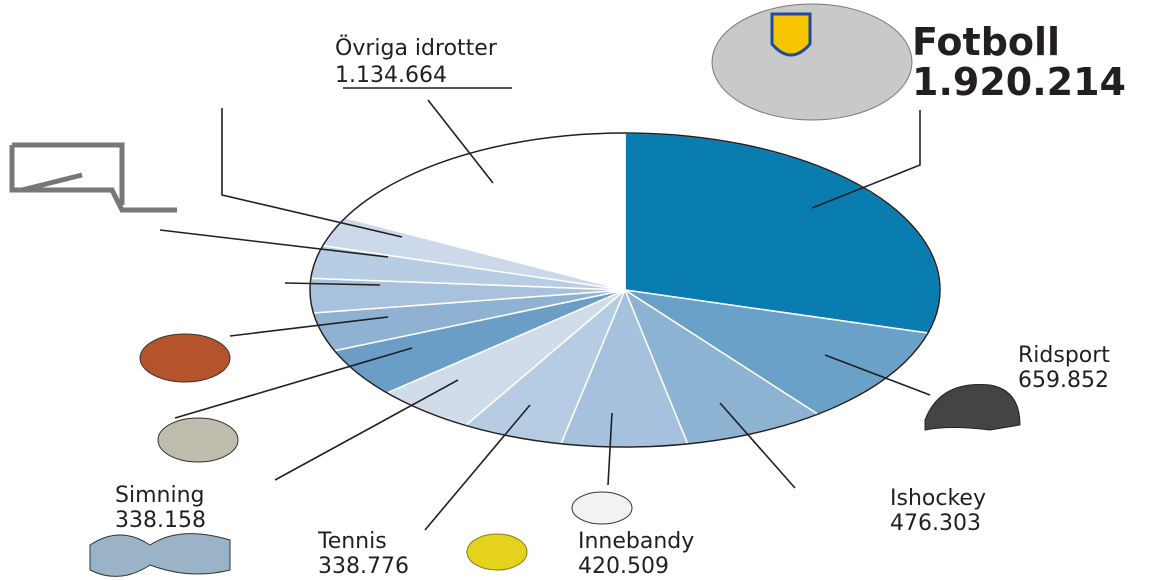  I want to click on slice-label: Ishockey, so click(938, 498).